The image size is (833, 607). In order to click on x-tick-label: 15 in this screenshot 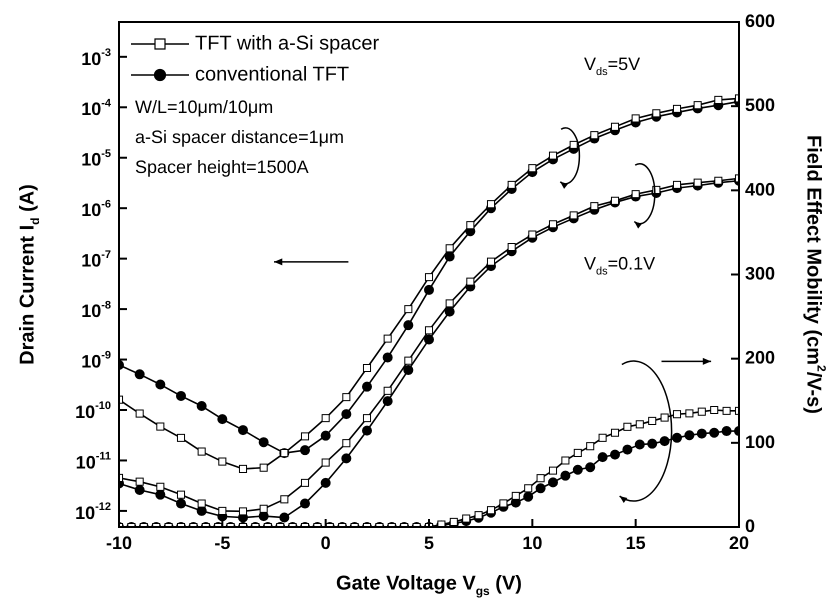, I will do `click(636, 542)`.